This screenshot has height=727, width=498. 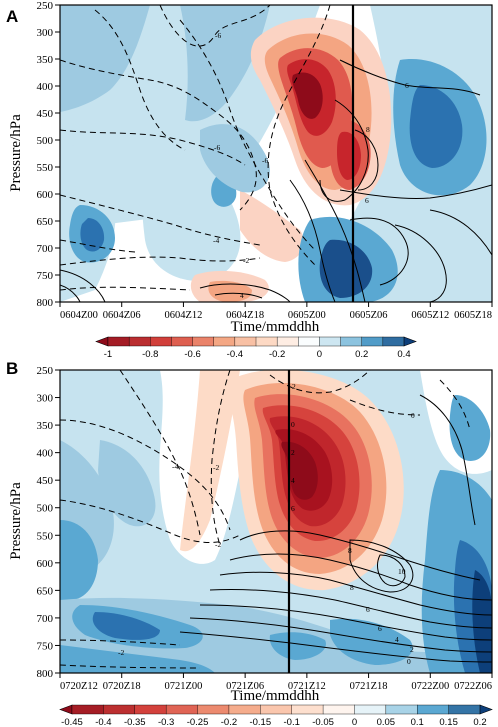 What do you see at coordinates (45, 141) in the screenshot?
I see `y-tick-label: 500` at bounding box center [45, 141].